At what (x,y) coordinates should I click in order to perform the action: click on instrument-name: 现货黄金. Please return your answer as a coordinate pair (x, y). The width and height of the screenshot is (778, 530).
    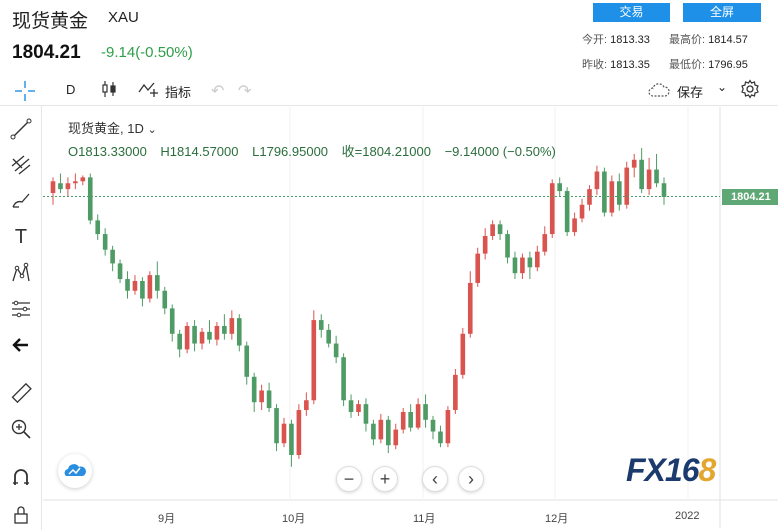
    Looking at the image, I should click on (50, 21).